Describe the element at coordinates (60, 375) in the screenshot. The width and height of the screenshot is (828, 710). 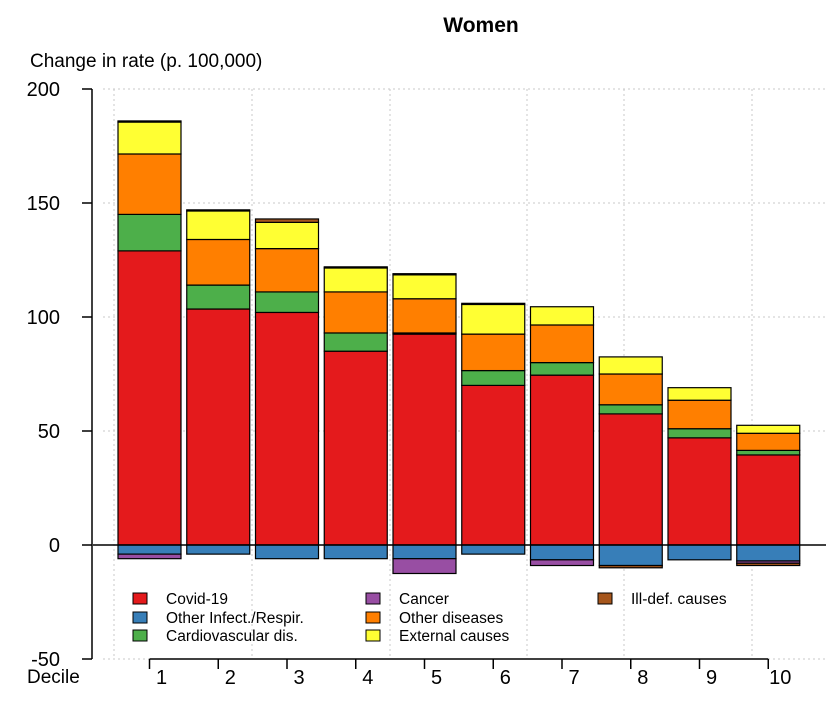
I see `y-axis: -50 0 50 100 150 200` at that location.